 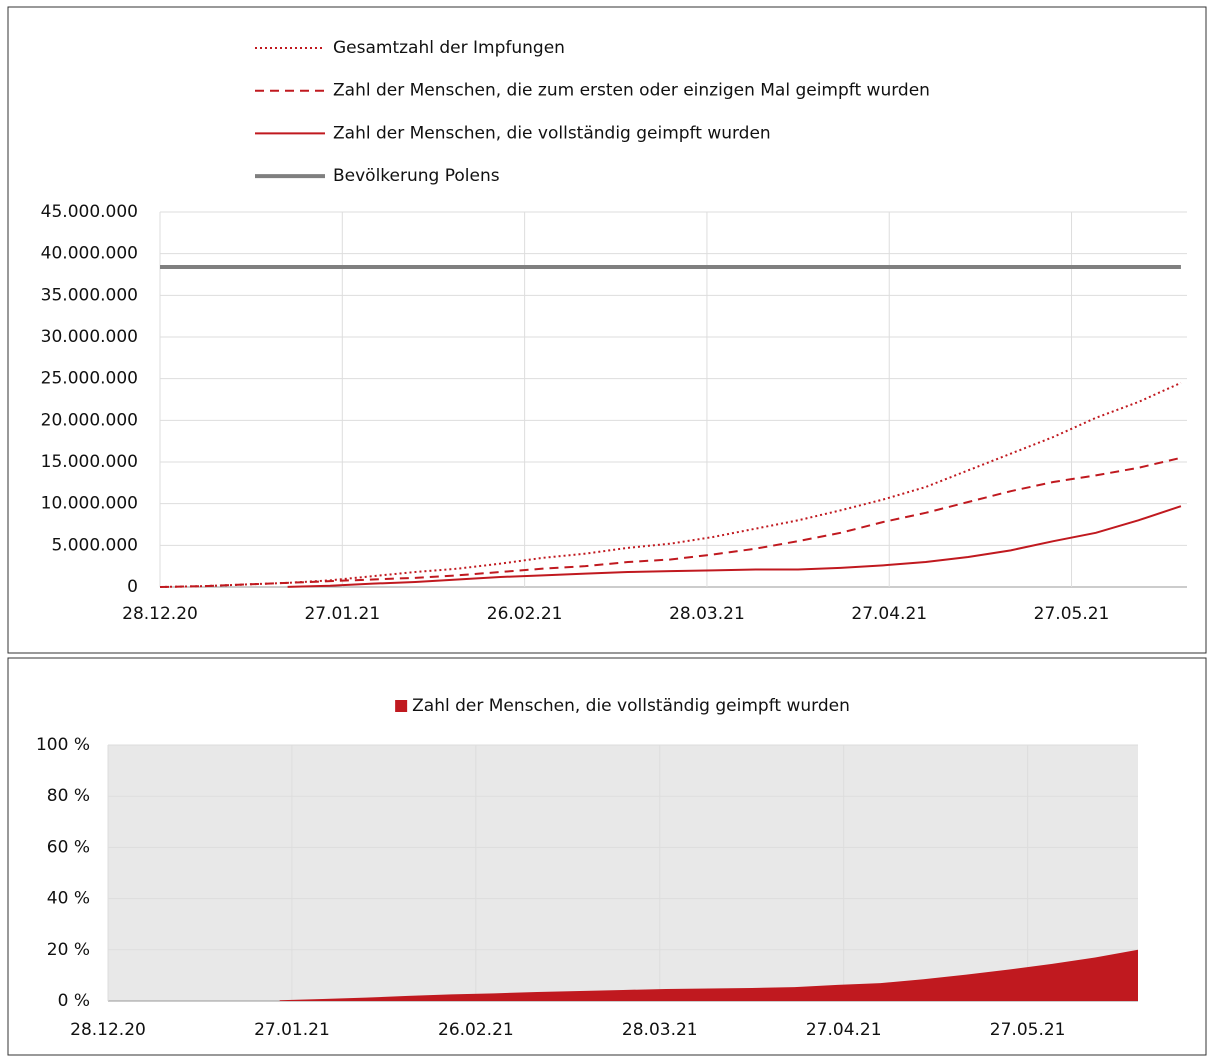 I want to click on y-tick-label: 60 %, so click(x=68, y=847).